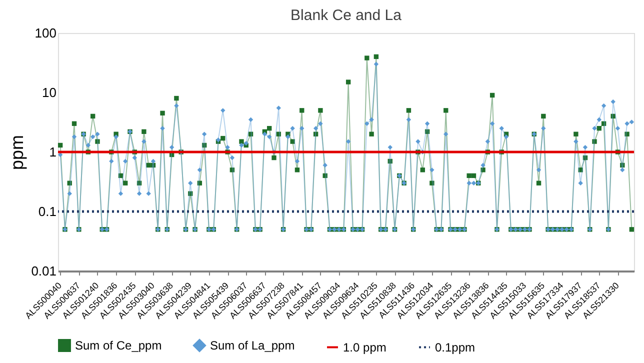 The width and height of the screenshot is (644, 363). I want to click on chart-title: Blank Ce and La, so click(346, 15).